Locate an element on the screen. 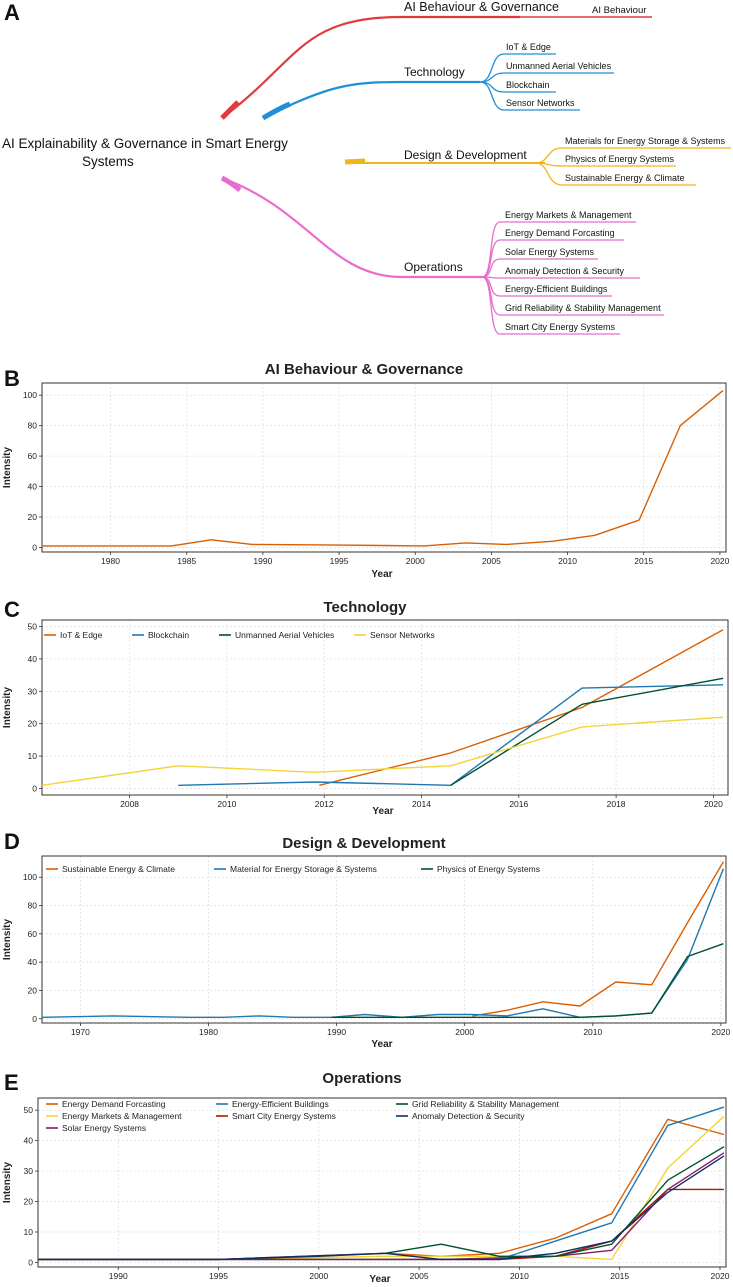  mindmap-branch-stub-ai is located at coordinates (230, 110).